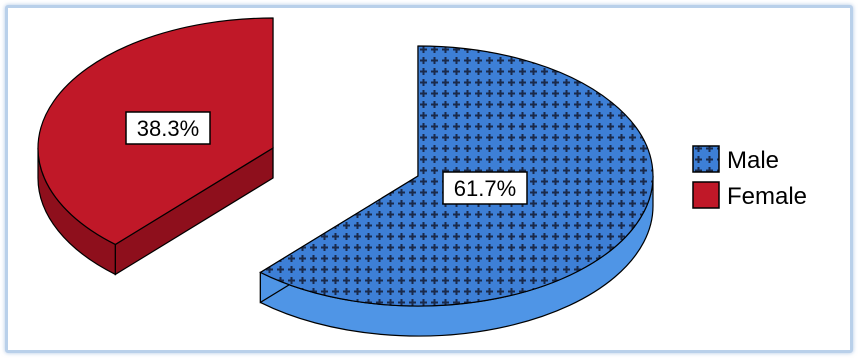 The width and height of the screenshot is (860, 360). I want to click on svg-text: 38.3%, so click(168, 128).